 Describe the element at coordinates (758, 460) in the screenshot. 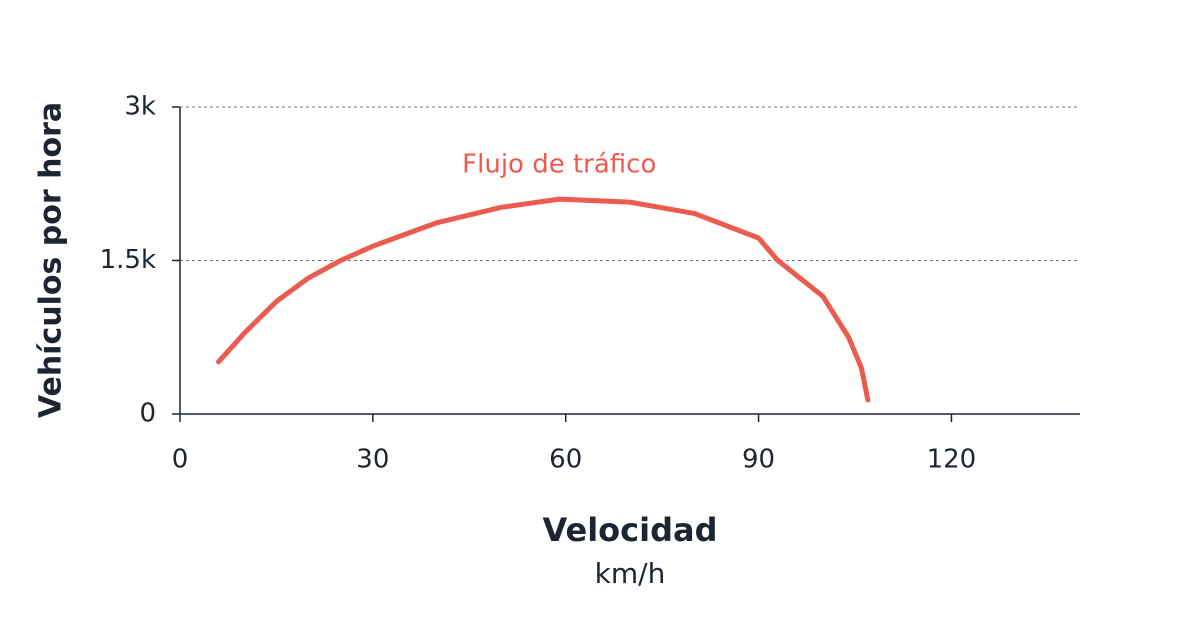

I see `x-tick-label: 90` at that location.